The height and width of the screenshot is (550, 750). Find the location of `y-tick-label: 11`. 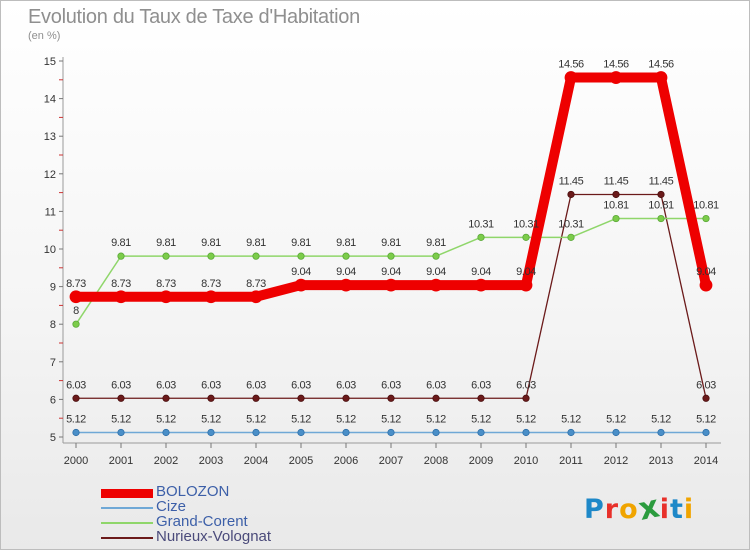

y-tick-label: 11 is located at coordinates (50, 212).